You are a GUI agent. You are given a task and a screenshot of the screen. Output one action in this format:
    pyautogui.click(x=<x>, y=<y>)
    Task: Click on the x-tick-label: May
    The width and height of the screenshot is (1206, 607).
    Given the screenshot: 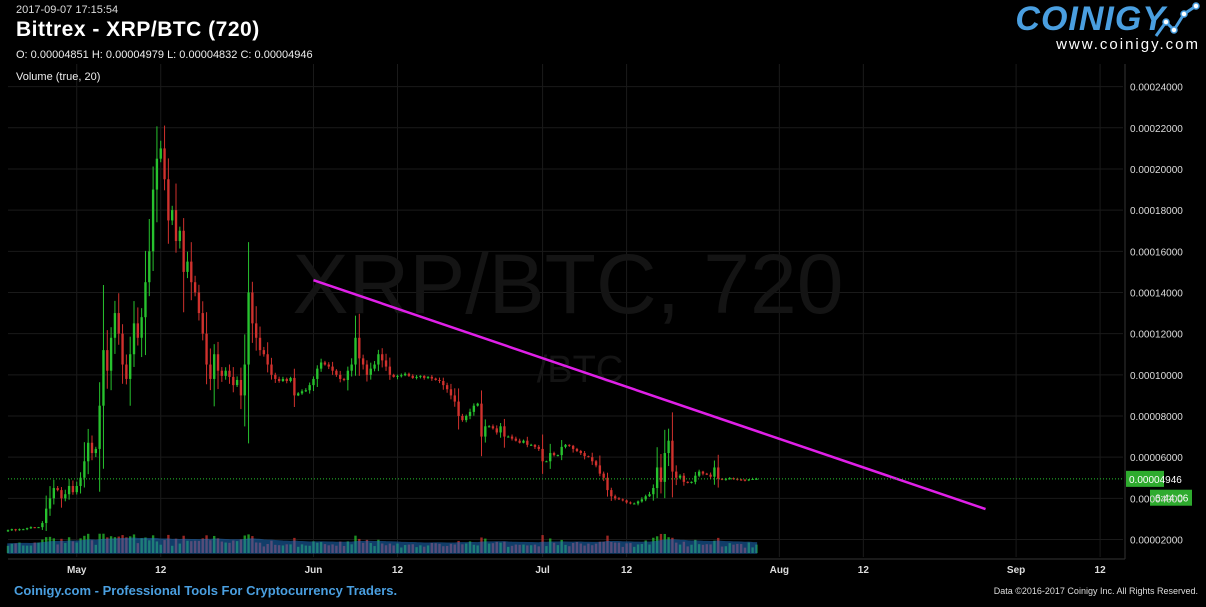 What is the action you would take?
    pyautogui.click(x=77, y=570)
    